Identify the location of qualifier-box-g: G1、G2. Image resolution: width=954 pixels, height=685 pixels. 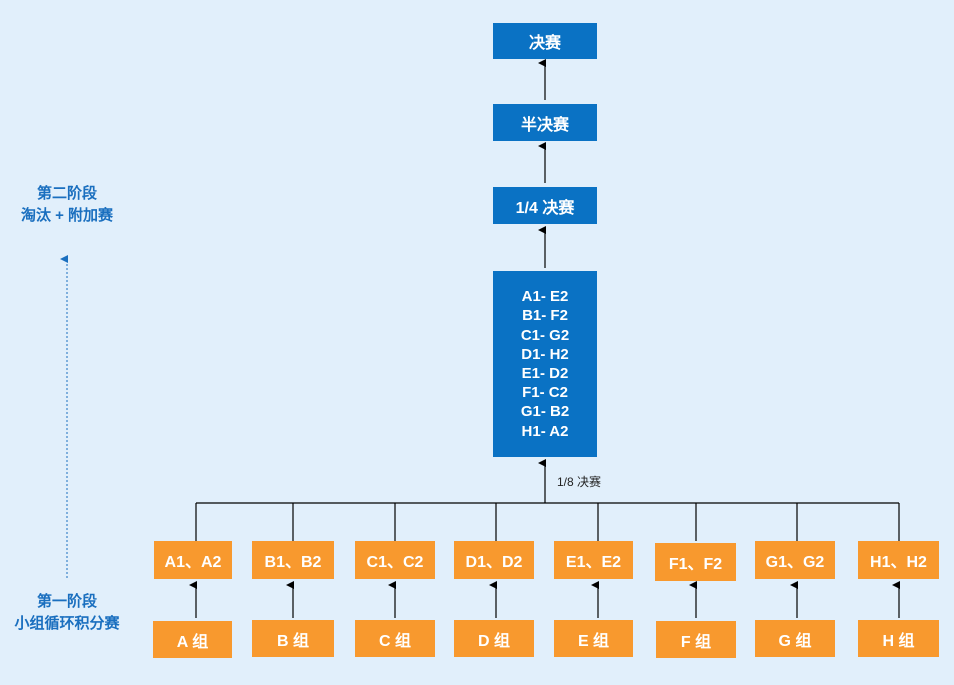
(795, 560).